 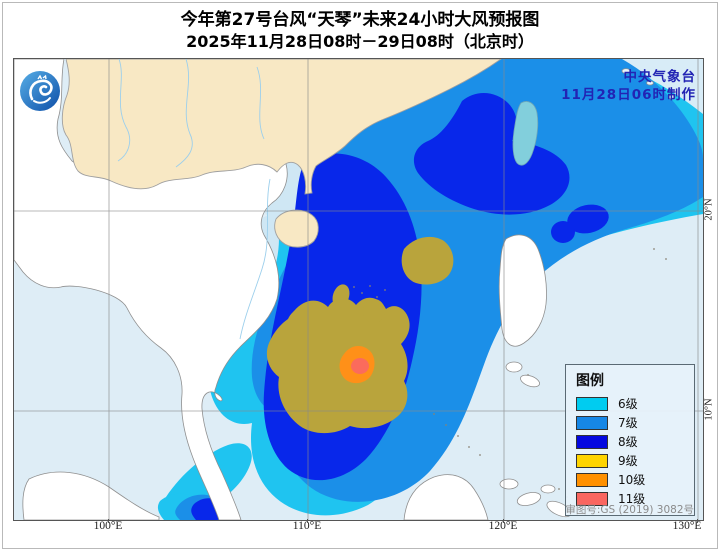 What do you see at coordinates (629, 510) in the screenshot?
I see `map-license-number: 审图号:GS (2019) 3082号` at bounding box center [629, 510].